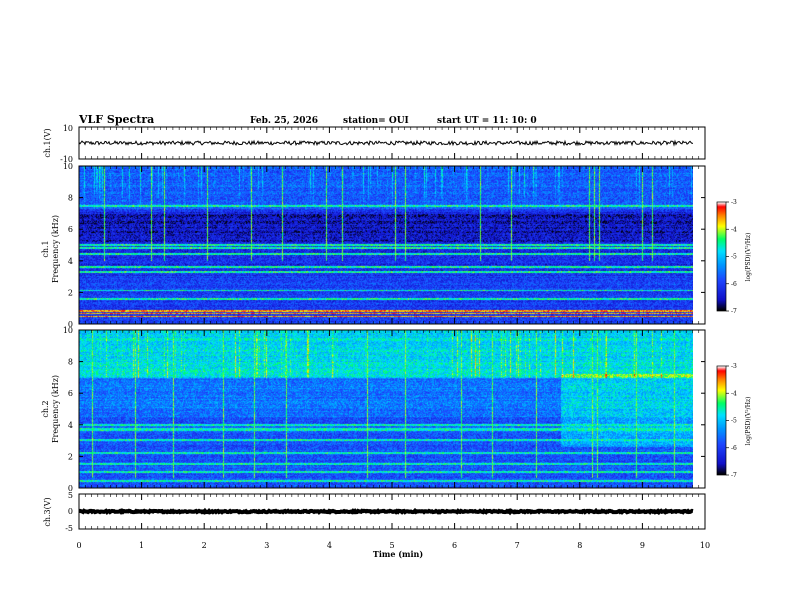 This screenshot has height=612, width=792. Describe the element at coordinates (266, 545) in the screenshot. I see `time-tick-label: 3` at that location.